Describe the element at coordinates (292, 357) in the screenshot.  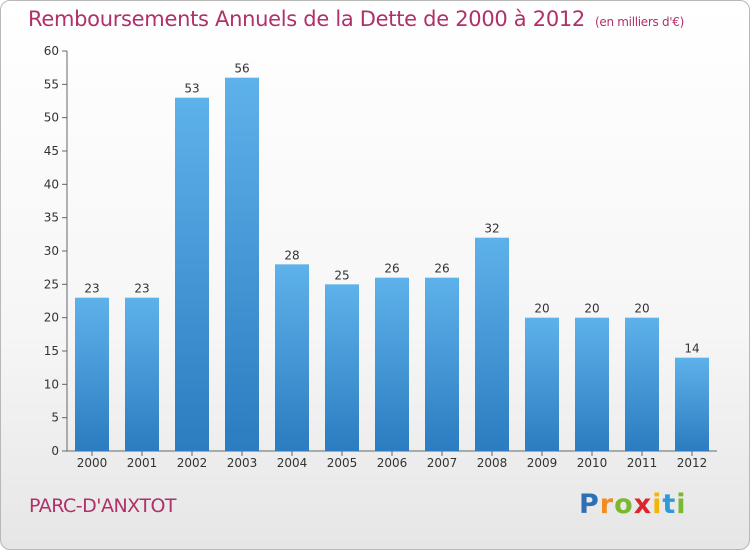
I see `bar-2004` at that location.